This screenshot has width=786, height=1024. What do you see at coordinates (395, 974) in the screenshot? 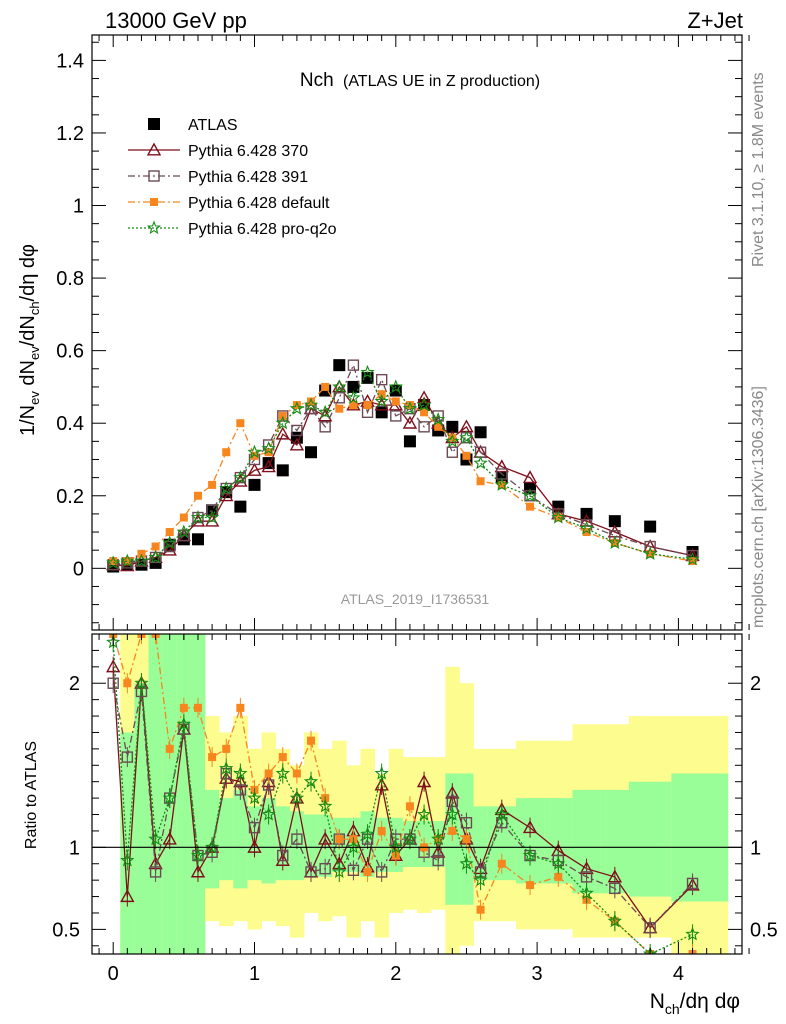
I see `x-tick-label: 2` at bounding box center [395, 974].